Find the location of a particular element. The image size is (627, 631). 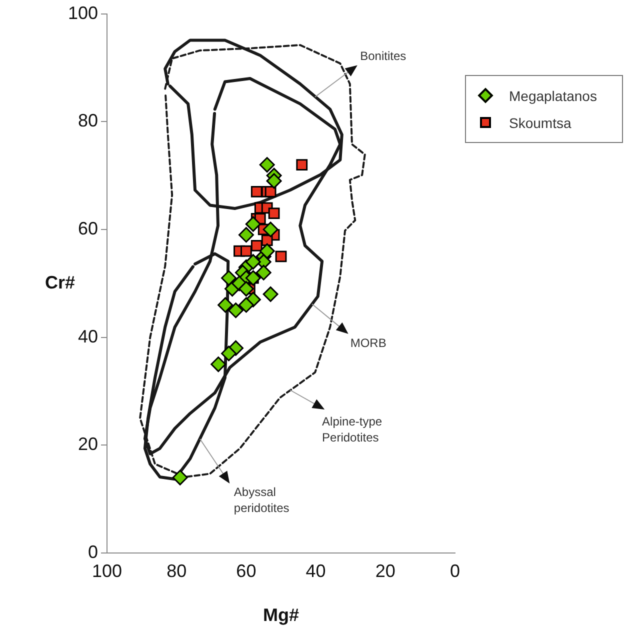

y-tick-label: 20 is located at coordinates (88, 444).